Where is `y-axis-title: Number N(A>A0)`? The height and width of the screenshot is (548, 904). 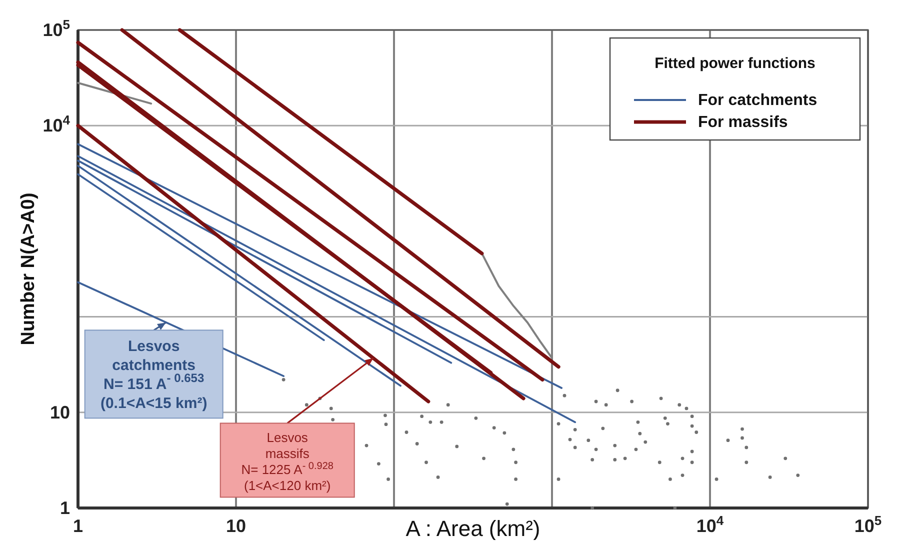 y-axis-title: Number N(A>A0) is located at coordinates (28, 269).